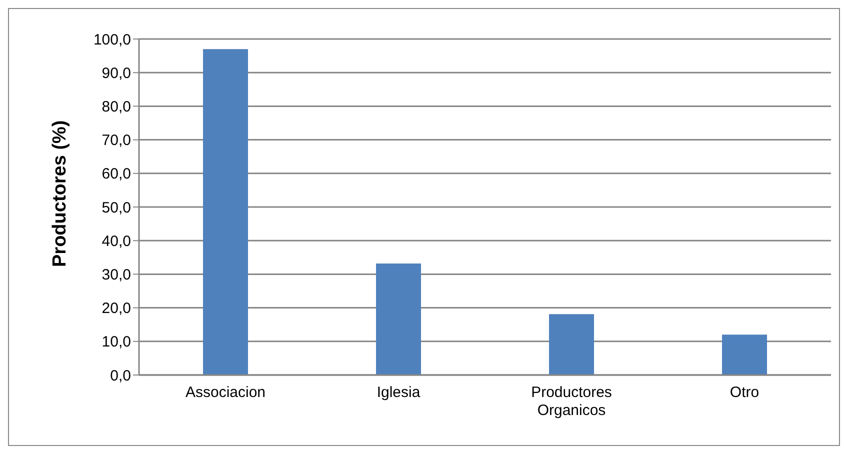  Describe the element at coordinates (116, 174) in the screenshot. I see `y-tick-label: 60,0` at that location.